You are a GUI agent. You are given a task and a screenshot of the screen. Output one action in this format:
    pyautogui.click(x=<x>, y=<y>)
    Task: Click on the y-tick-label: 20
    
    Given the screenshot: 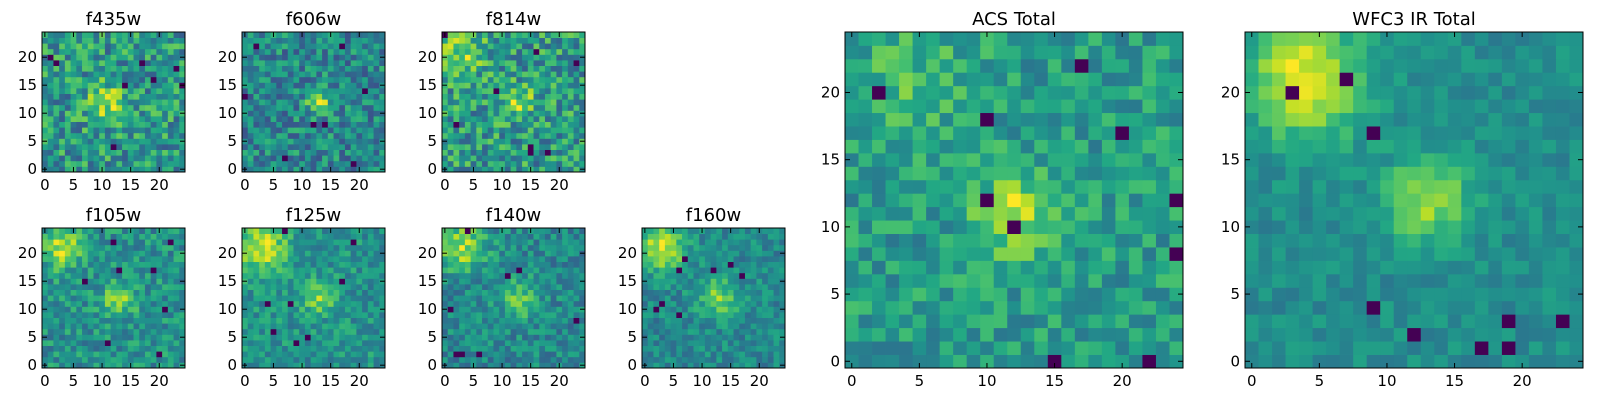 What is the action you would take?
    pyautogui.click(x=627, y=253)
    